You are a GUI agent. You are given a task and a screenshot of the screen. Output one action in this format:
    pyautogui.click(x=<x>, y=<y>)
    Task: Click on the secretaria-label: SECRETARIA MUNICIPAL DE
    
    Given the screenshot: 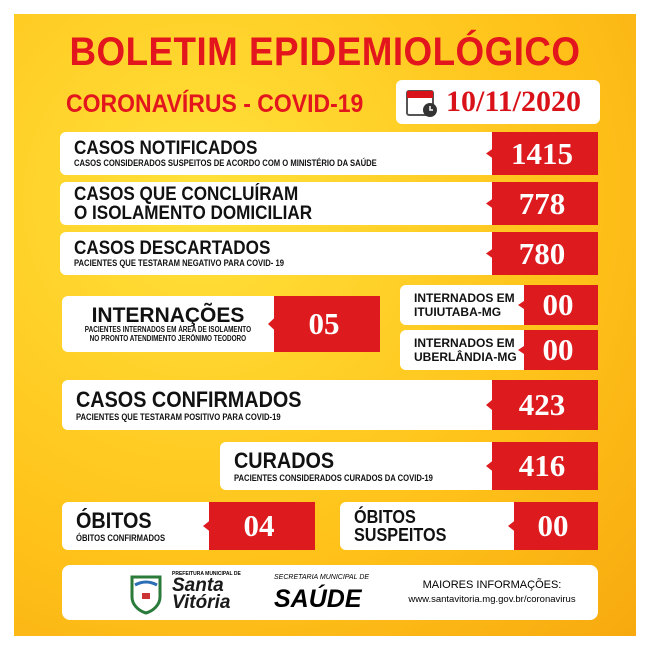 What is the action you would take?
    pyautogui.click(x=322, y=577)
    